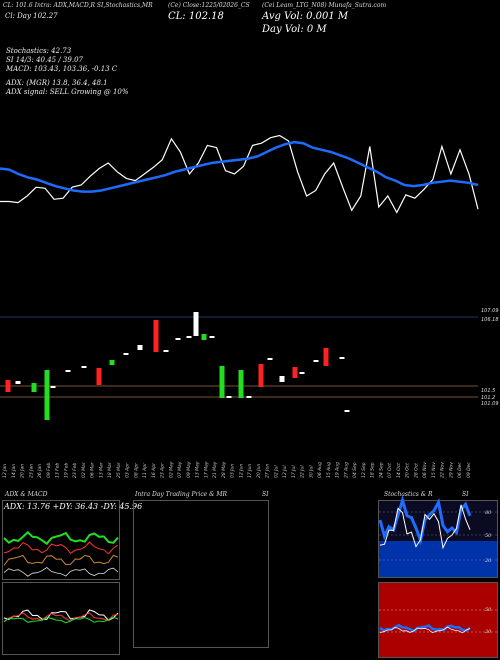 The image size is (500, 660). What do you see at coordinates (58, 470) in the screenshot?
I see `x-tick-label: 13 Feb` at bounding box center [58, 470].